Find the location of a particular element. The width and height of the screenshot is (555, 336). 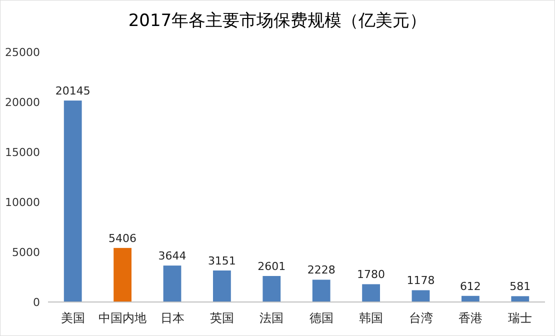

x-tick-label: 韩国 is located at coordinates (371, 318).